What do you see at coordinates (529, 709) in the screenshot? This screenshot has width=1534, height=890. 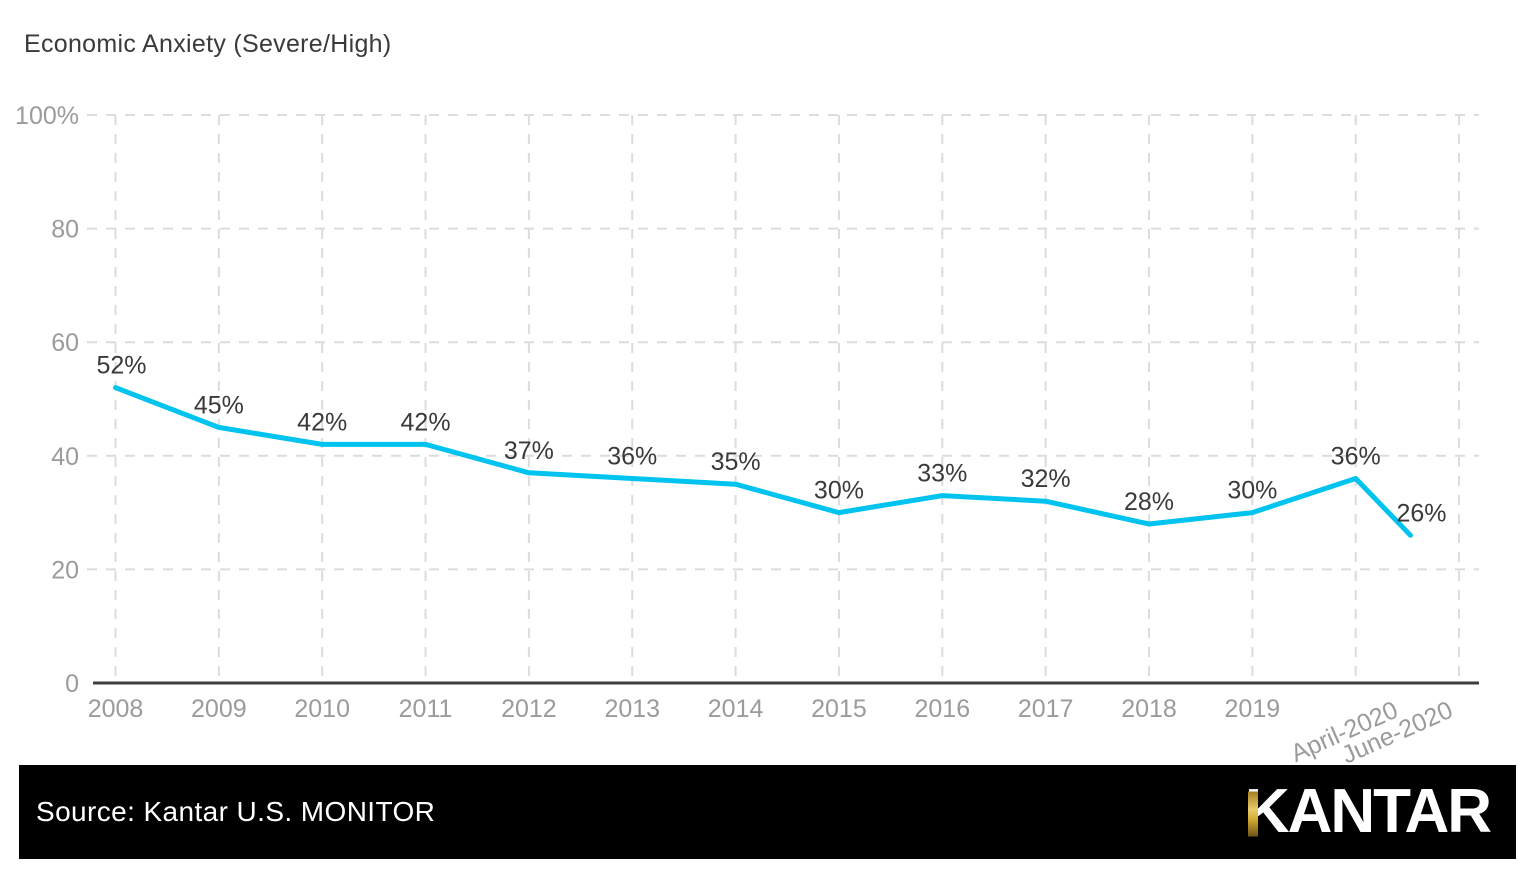 I see `x-tick-label: 2012` at bounding box center [529, 709].